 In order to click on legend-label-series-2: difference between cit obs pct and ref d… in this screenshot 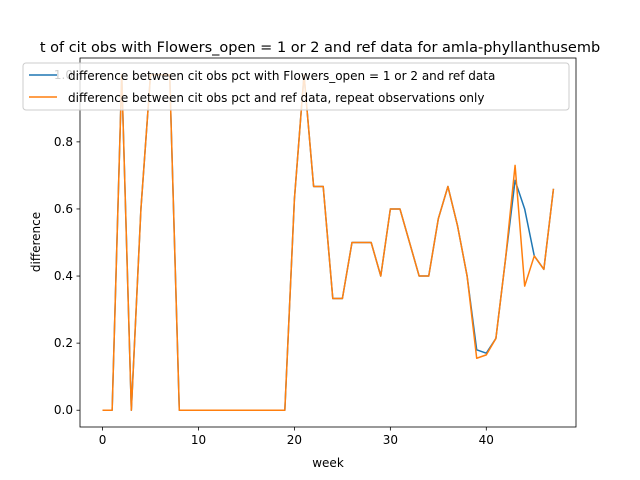, I will do `click(276, 98)`.